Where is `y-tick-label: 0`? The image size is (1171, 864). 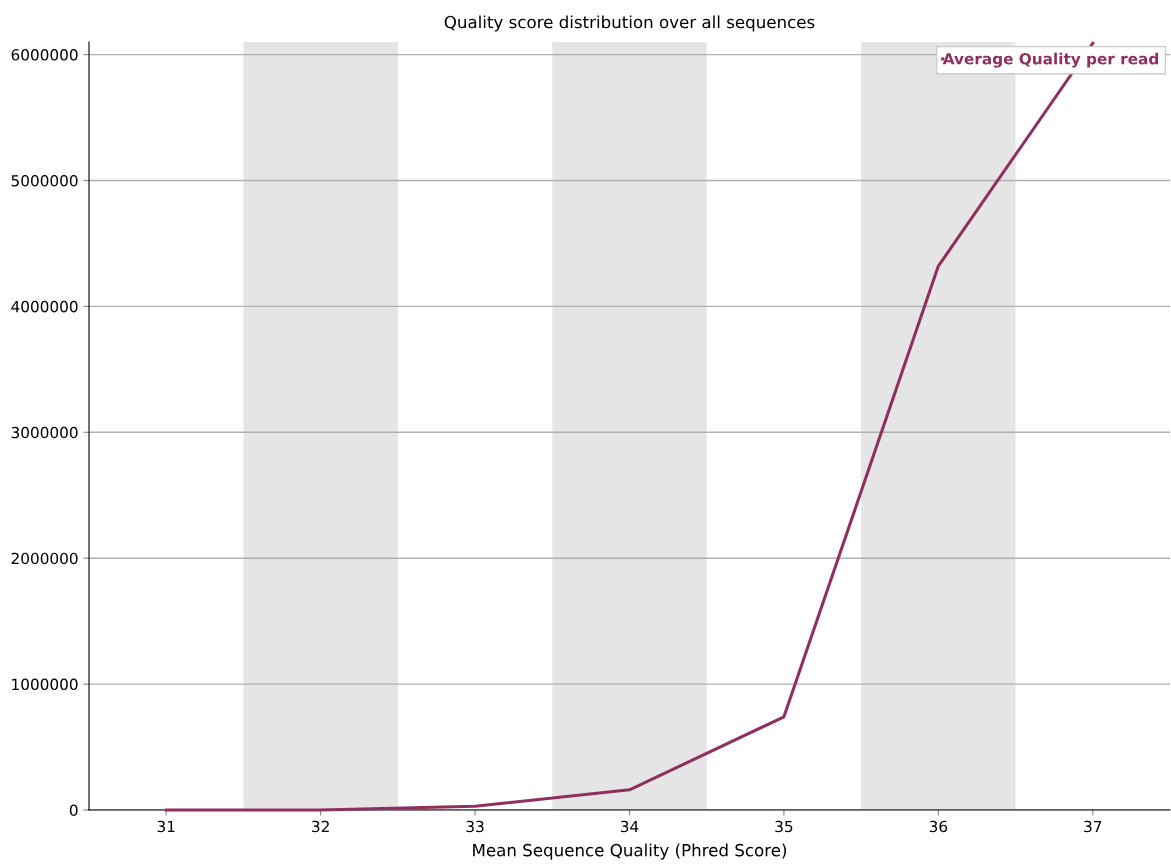
y-tick-label: 0 is located at coordinates (73, 810).